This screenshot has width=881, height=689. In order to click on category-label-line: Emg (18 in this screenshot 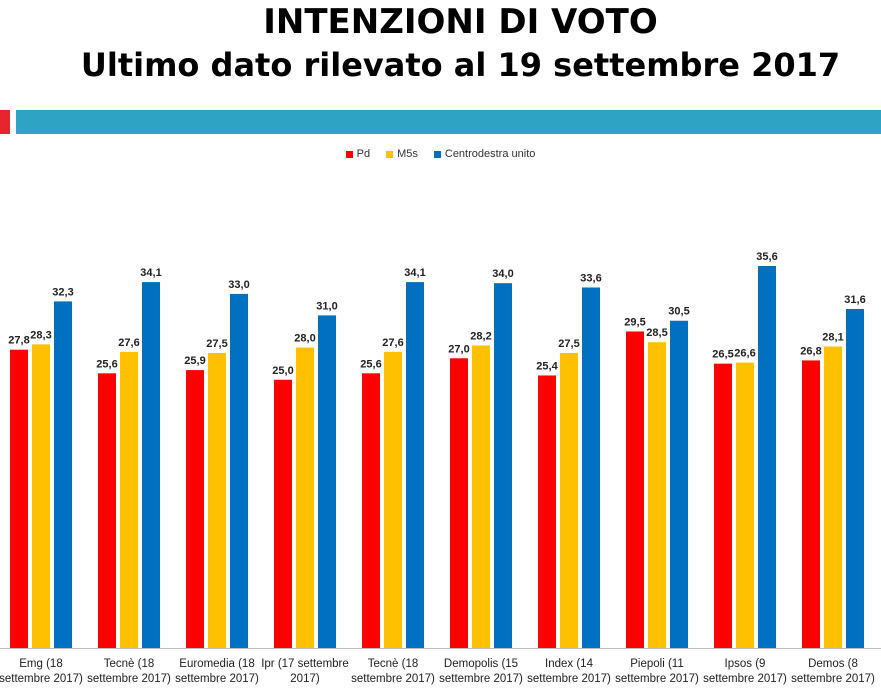, I will do `click(41, 664)`.